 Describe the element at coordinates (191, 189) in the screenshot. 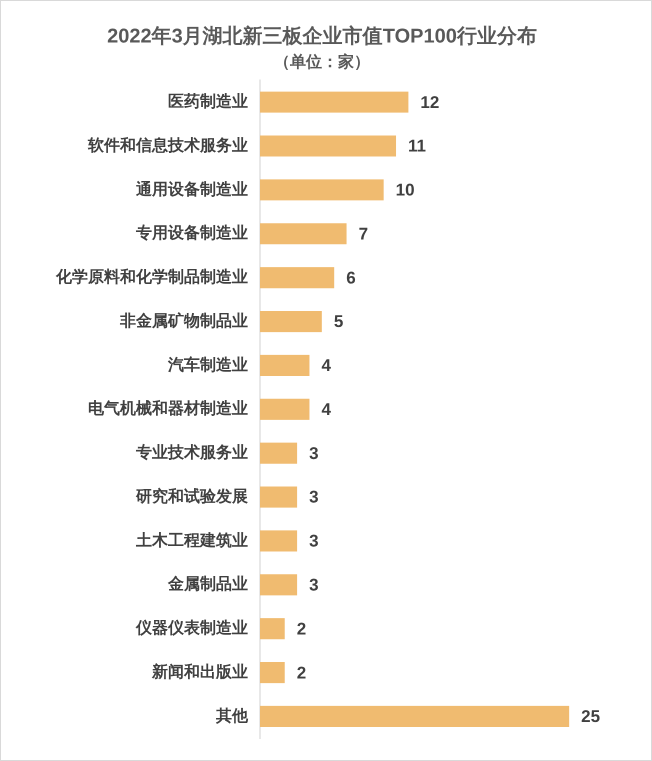

I see `y-tick-label: 通用设备制造业` at that location.